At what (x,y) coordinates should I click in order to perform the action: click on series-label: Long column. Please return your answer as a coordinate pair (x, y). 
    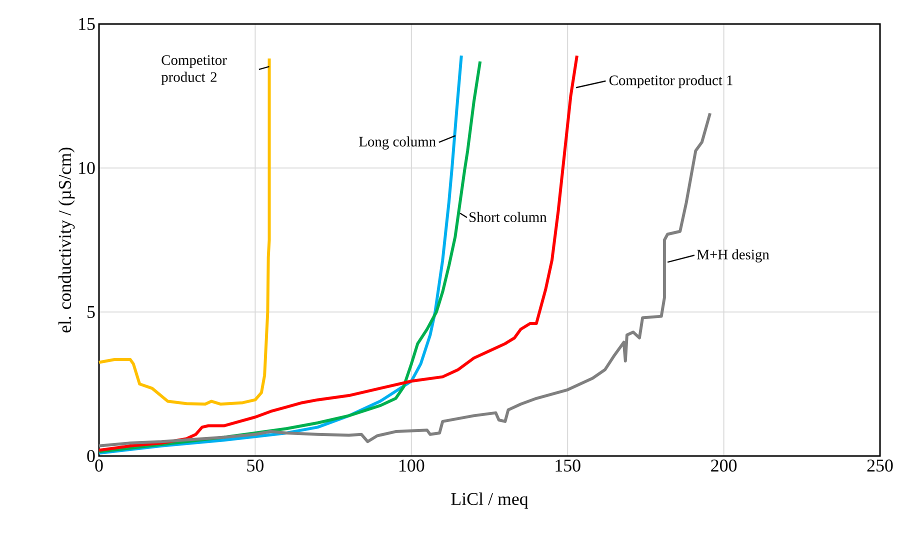
    Looking at the image, I should click on (397, 143).